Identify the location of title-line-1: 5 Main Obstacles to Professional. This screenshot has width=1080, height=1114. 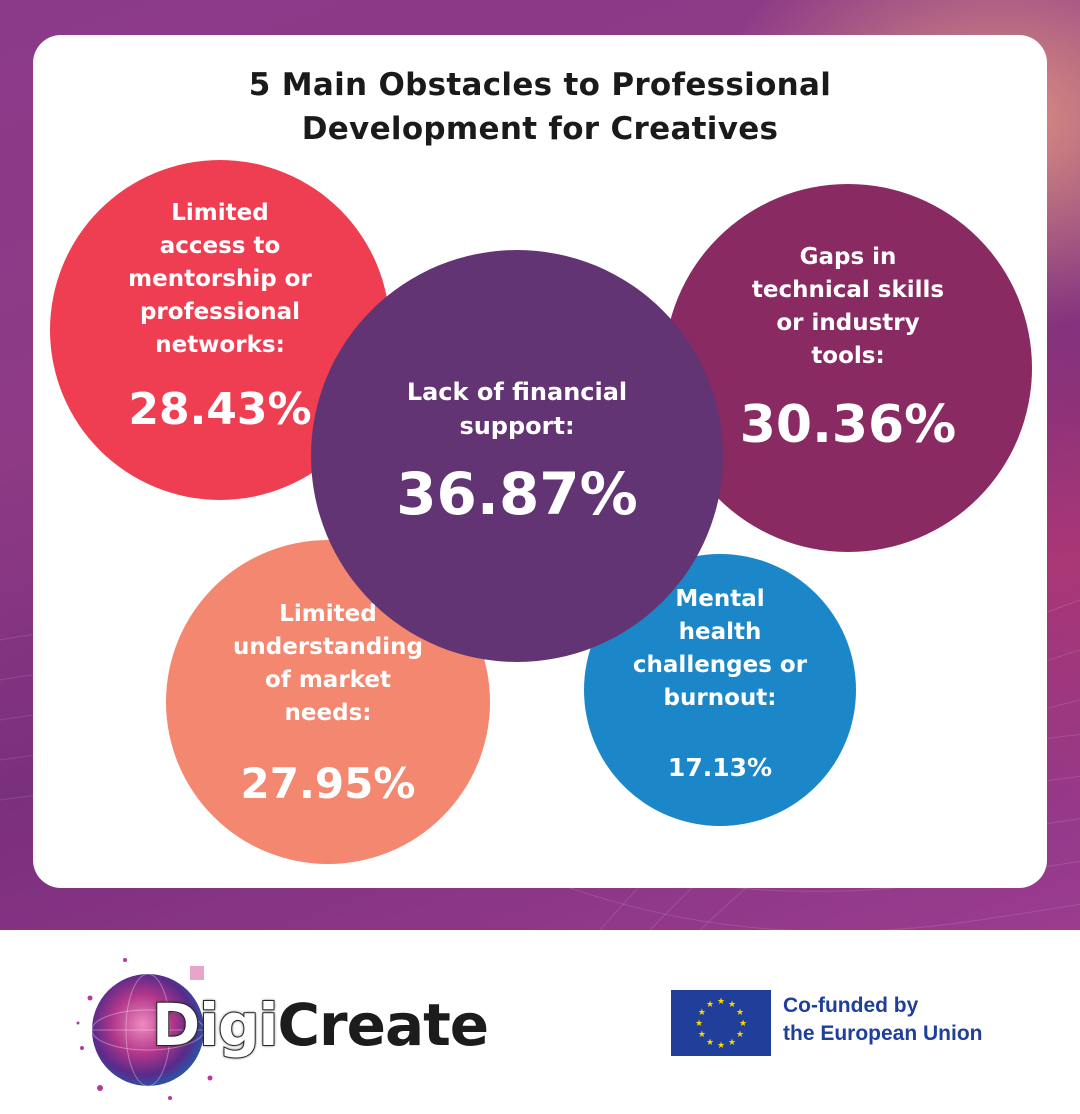
(540, 85).